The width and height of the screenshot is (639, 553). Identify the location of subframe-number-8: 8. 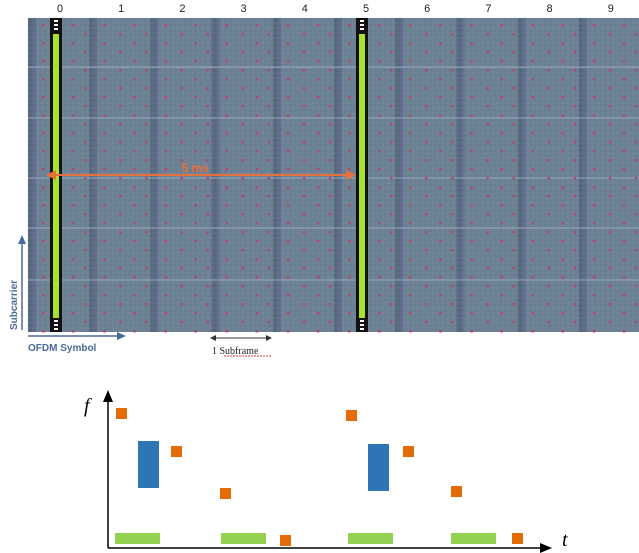
(550, 9).